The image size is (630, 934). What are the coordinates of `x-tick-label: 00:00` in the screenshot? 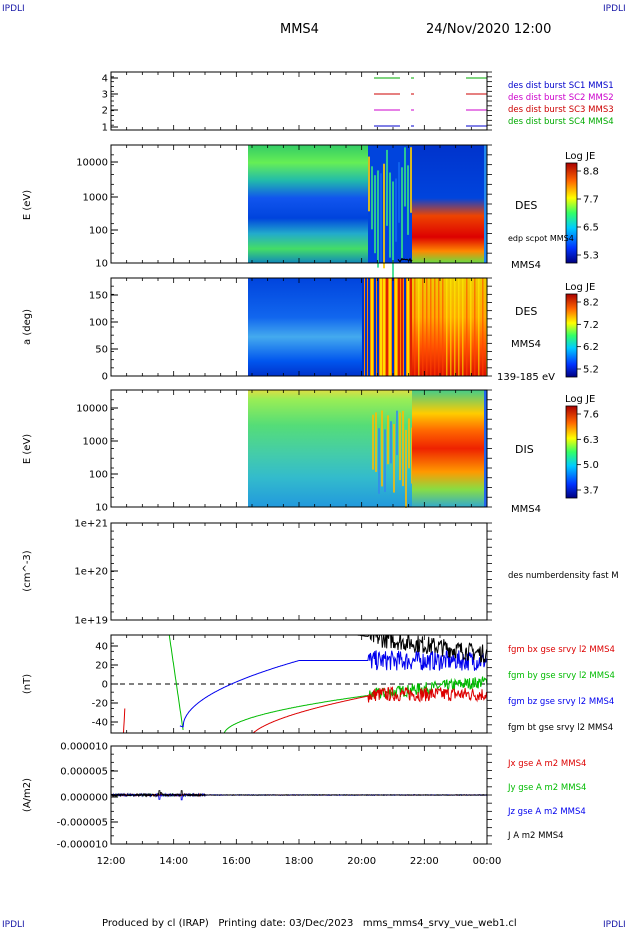 It's located at (487, 861).